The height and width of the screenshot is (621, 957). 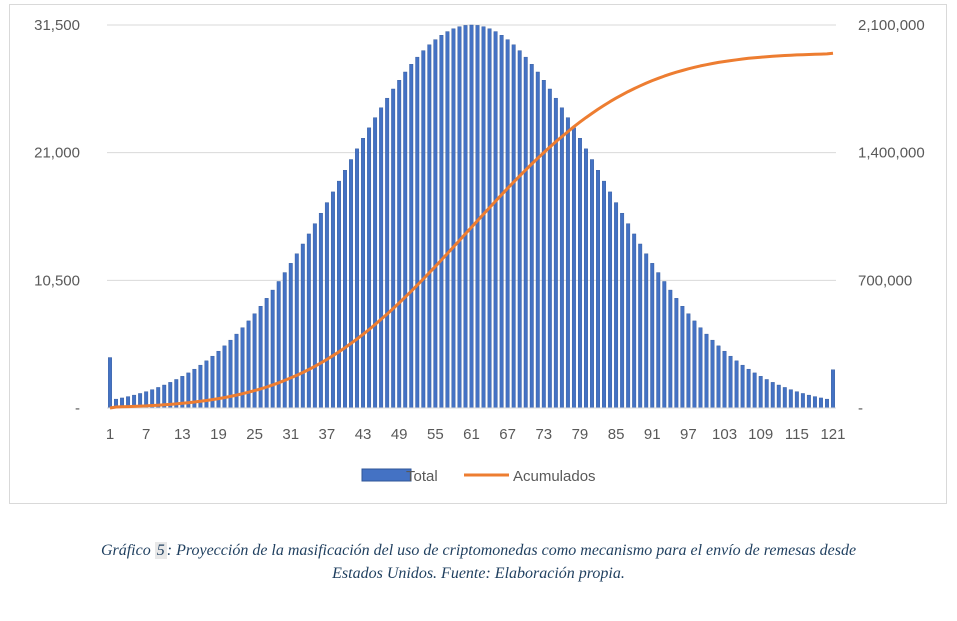 I want to click on x-tick: 43, so click(x=363, y=434).